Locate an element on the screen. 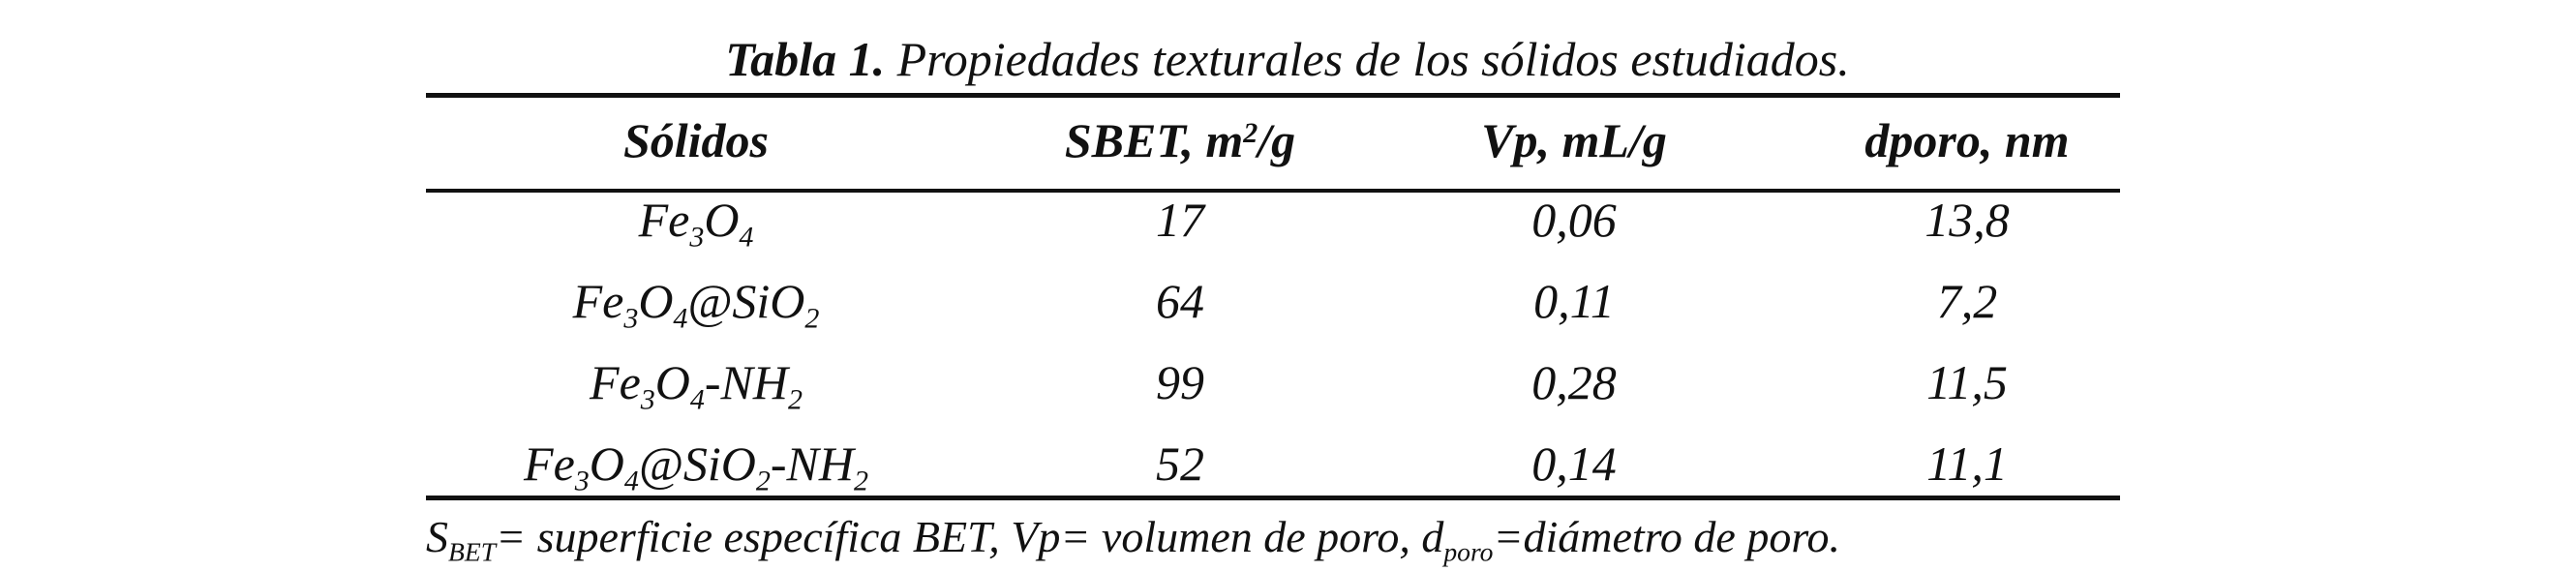 Image resolution: width=2576 pixels, height=571 pixels. text-segment: 7,2 is located at coordinates (1967, 301).